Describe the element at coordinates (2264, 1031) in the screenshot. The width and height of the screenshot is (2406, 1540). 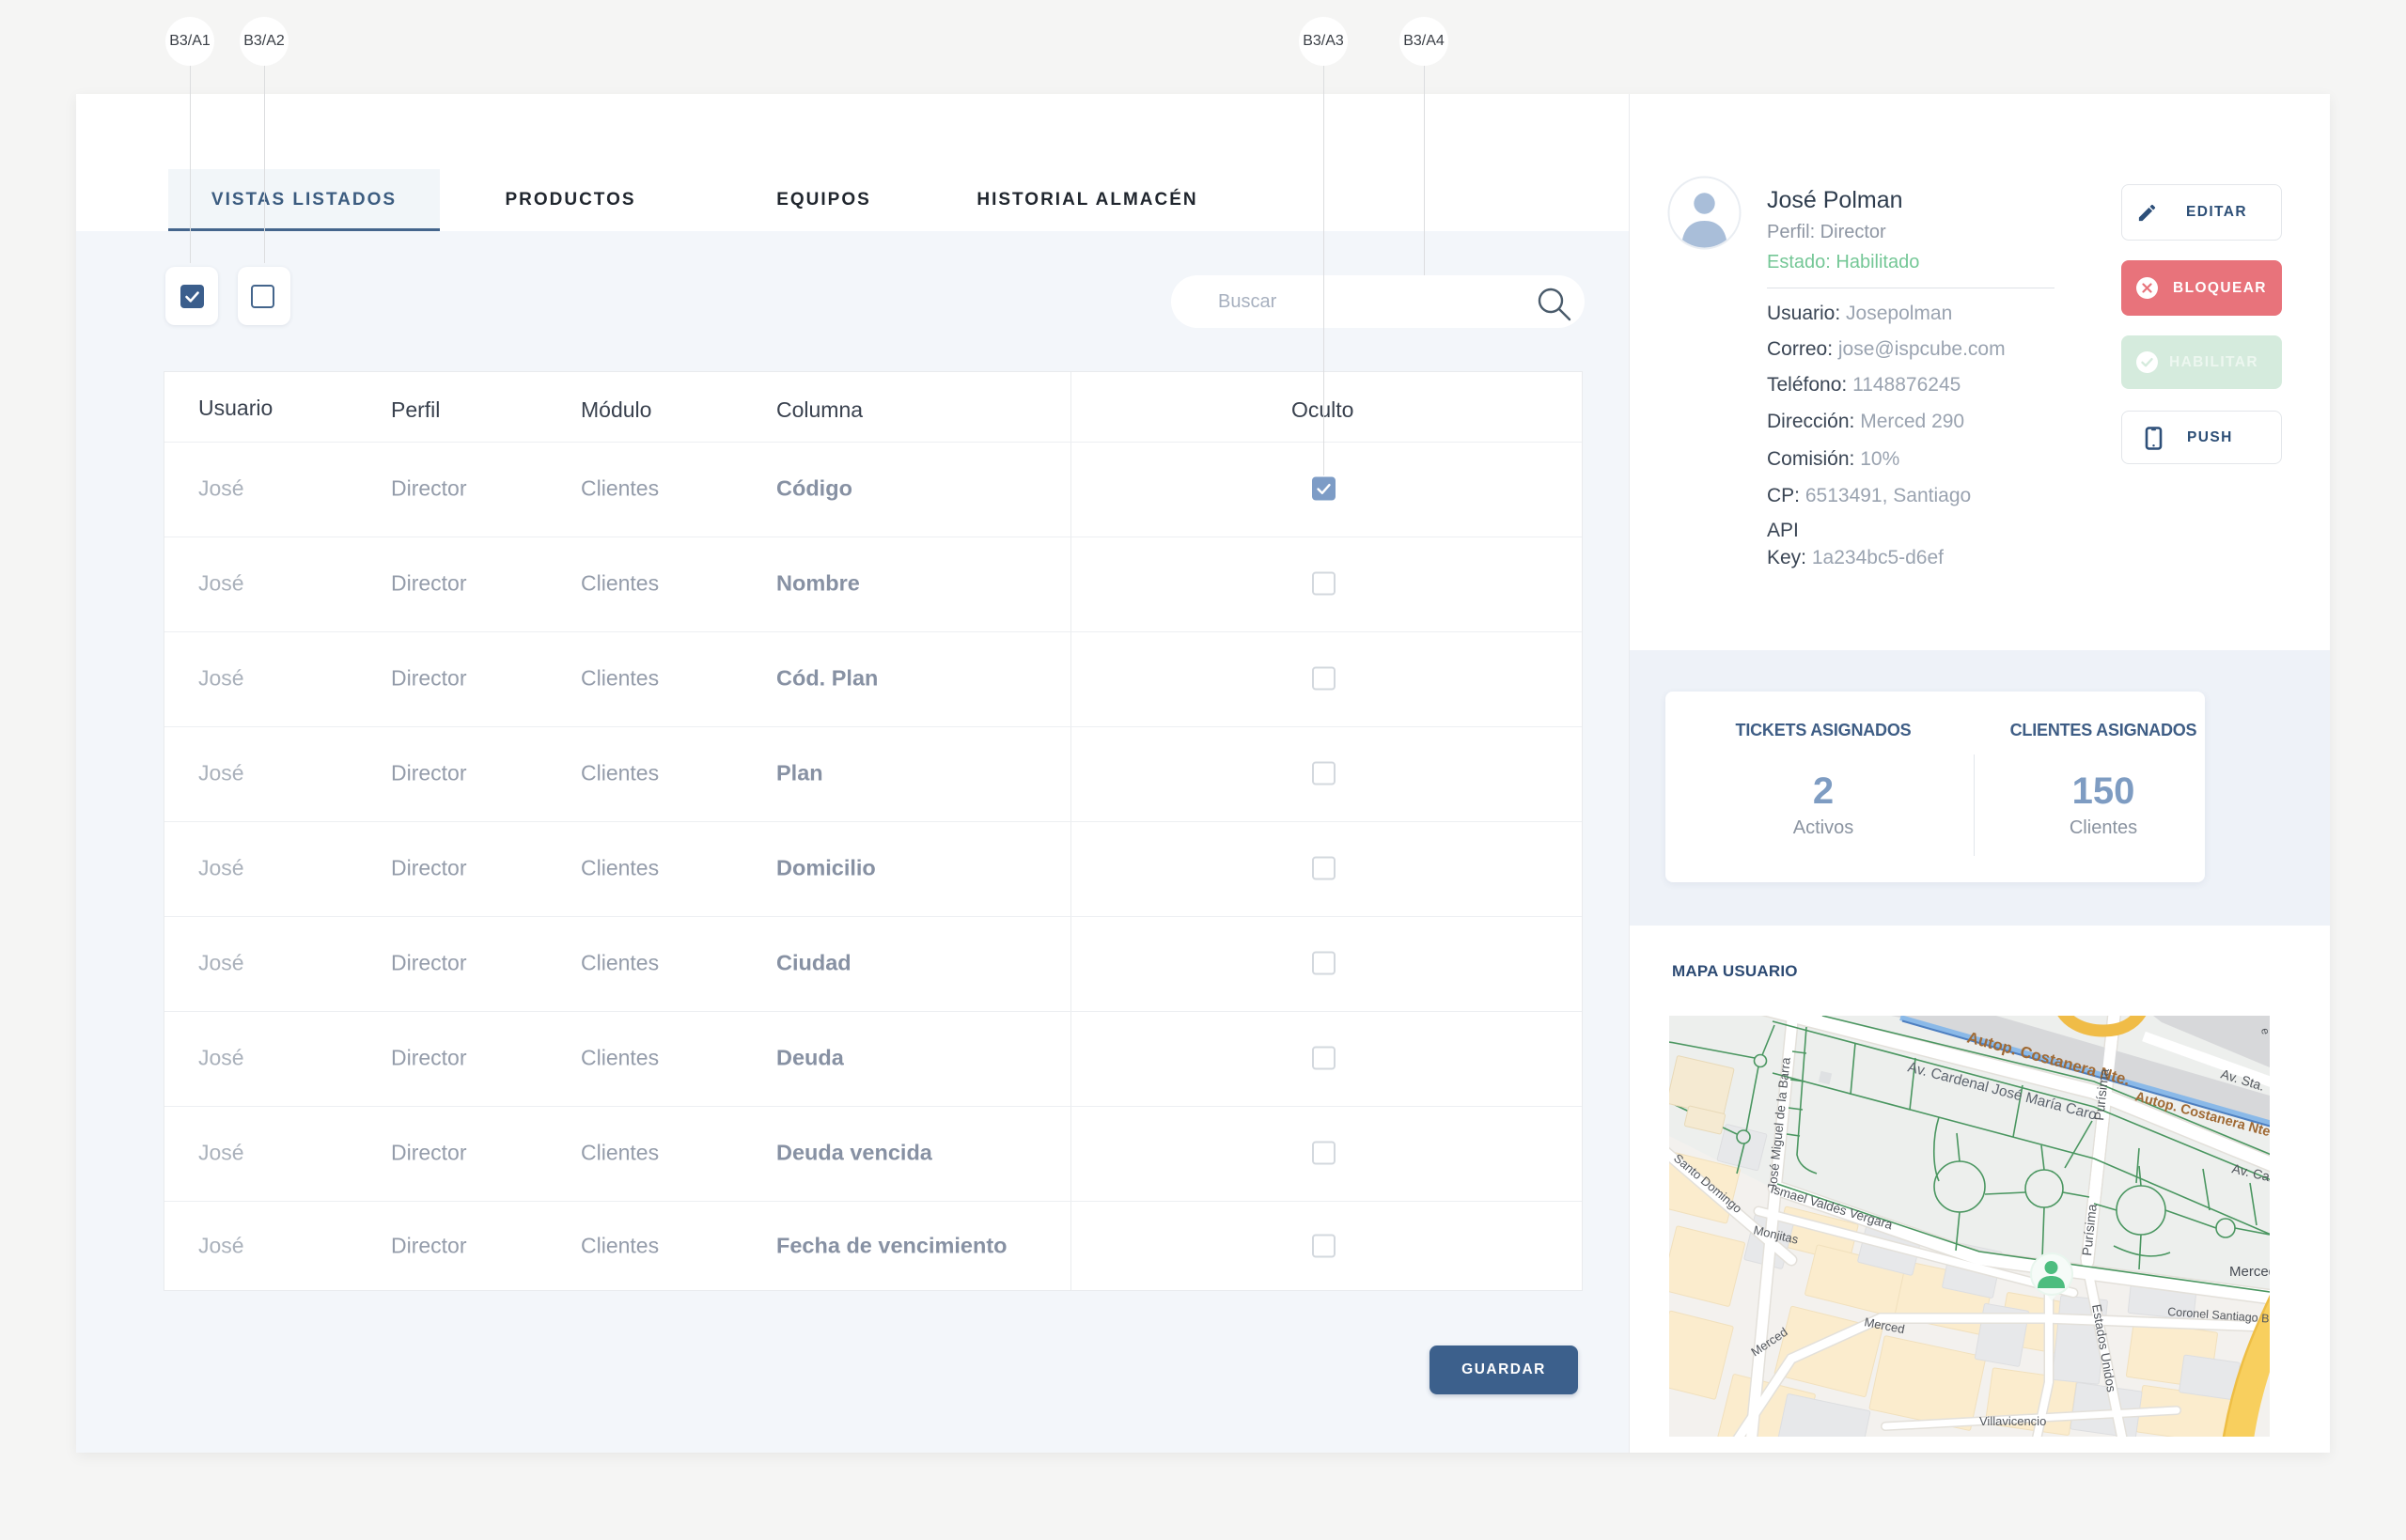
I see `svg-text: e` at that location.